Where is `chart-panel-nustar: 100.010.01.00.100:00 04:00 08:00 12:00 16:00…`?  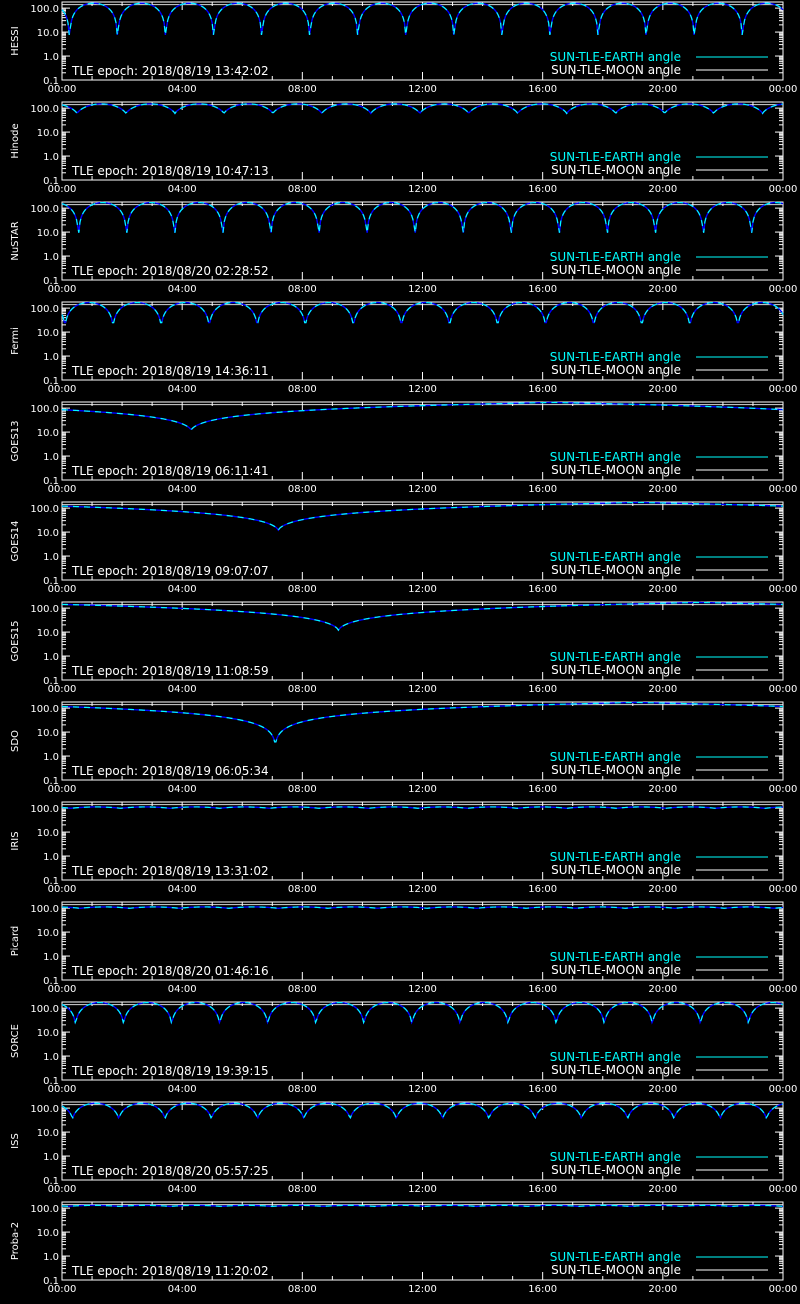
chart-panel-nustar: 100.010.01.00.100:00 04:00 08:00 12:00 16:00… is located at coordinates (403, 248).